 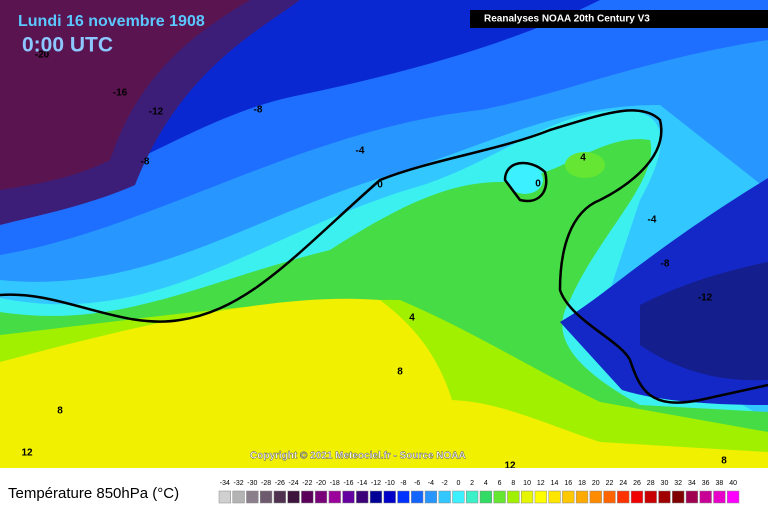 What do you see at coordinates (362, 483) in the screenshot?
I see `legend-tick-label: -14` at bounding box center [362, 483].